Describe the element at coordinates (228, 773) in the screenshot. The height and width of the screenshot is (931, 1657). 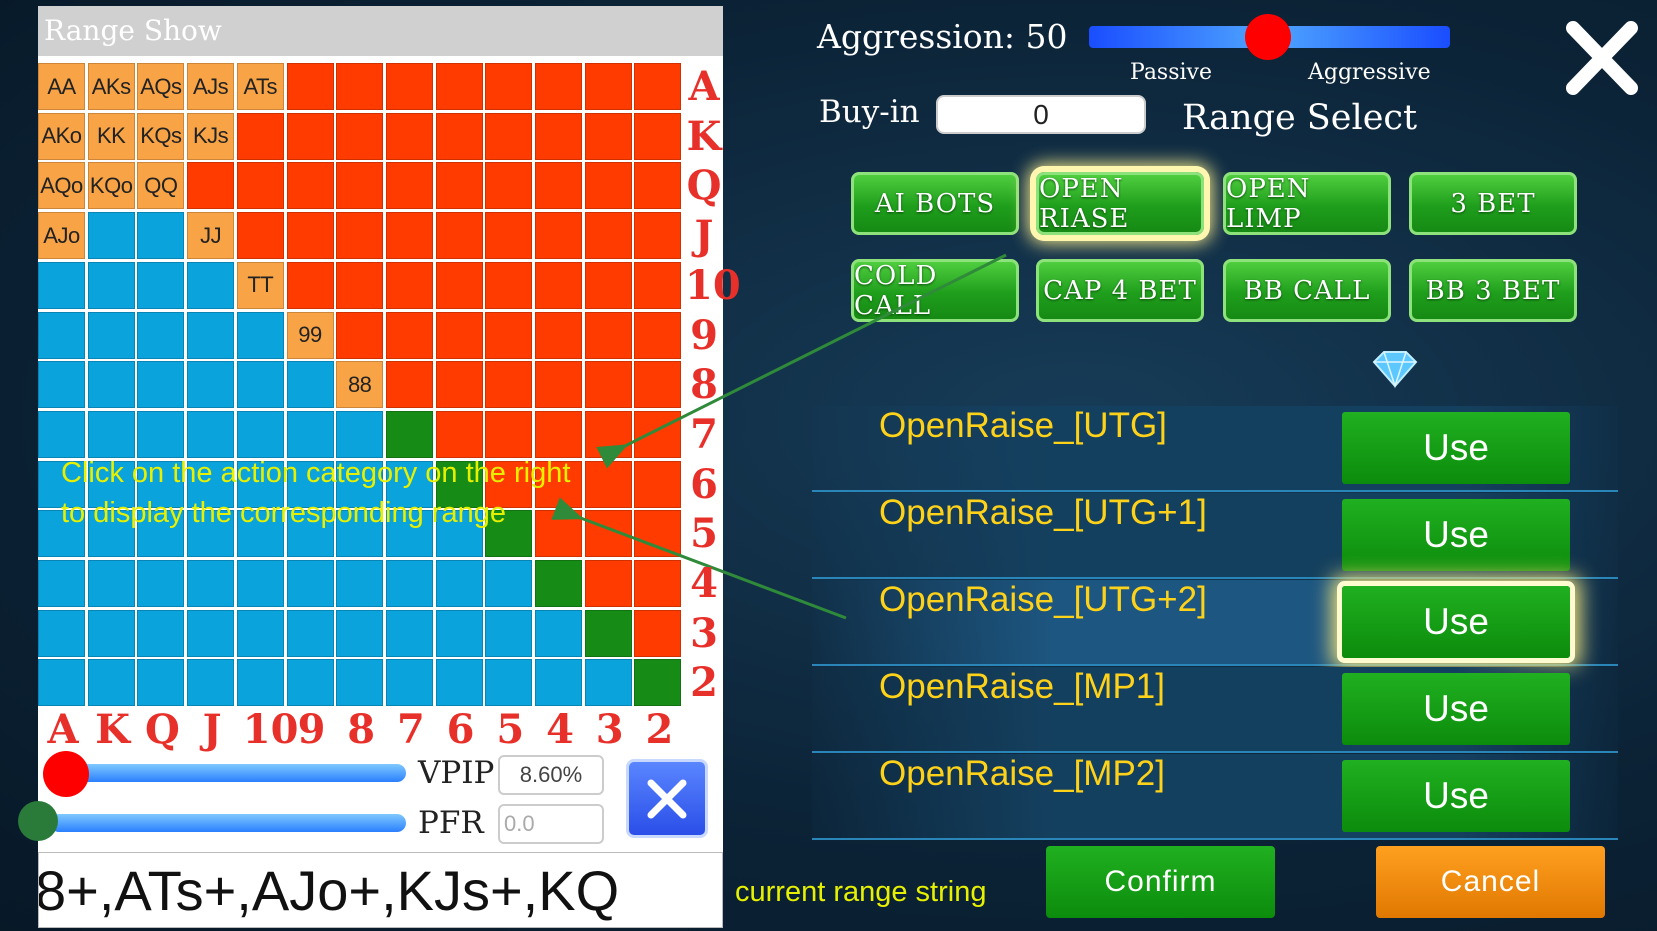
I see `vpip-slider` at that location.